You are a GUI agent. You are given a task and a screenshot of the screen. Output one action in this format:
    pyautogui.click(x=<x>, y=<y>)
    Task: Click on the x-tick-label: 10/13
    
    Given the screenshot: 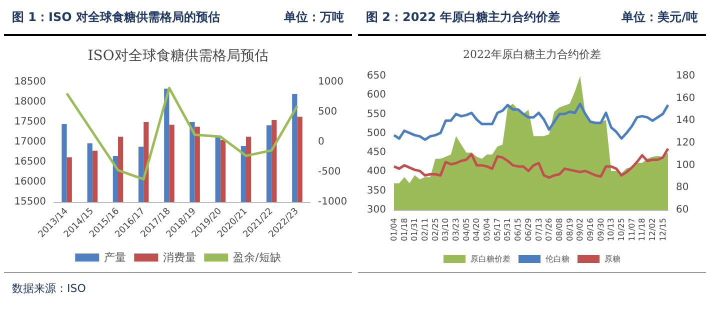 What is the action you would take?
    pyautogui.click(x=611, y=230)
    